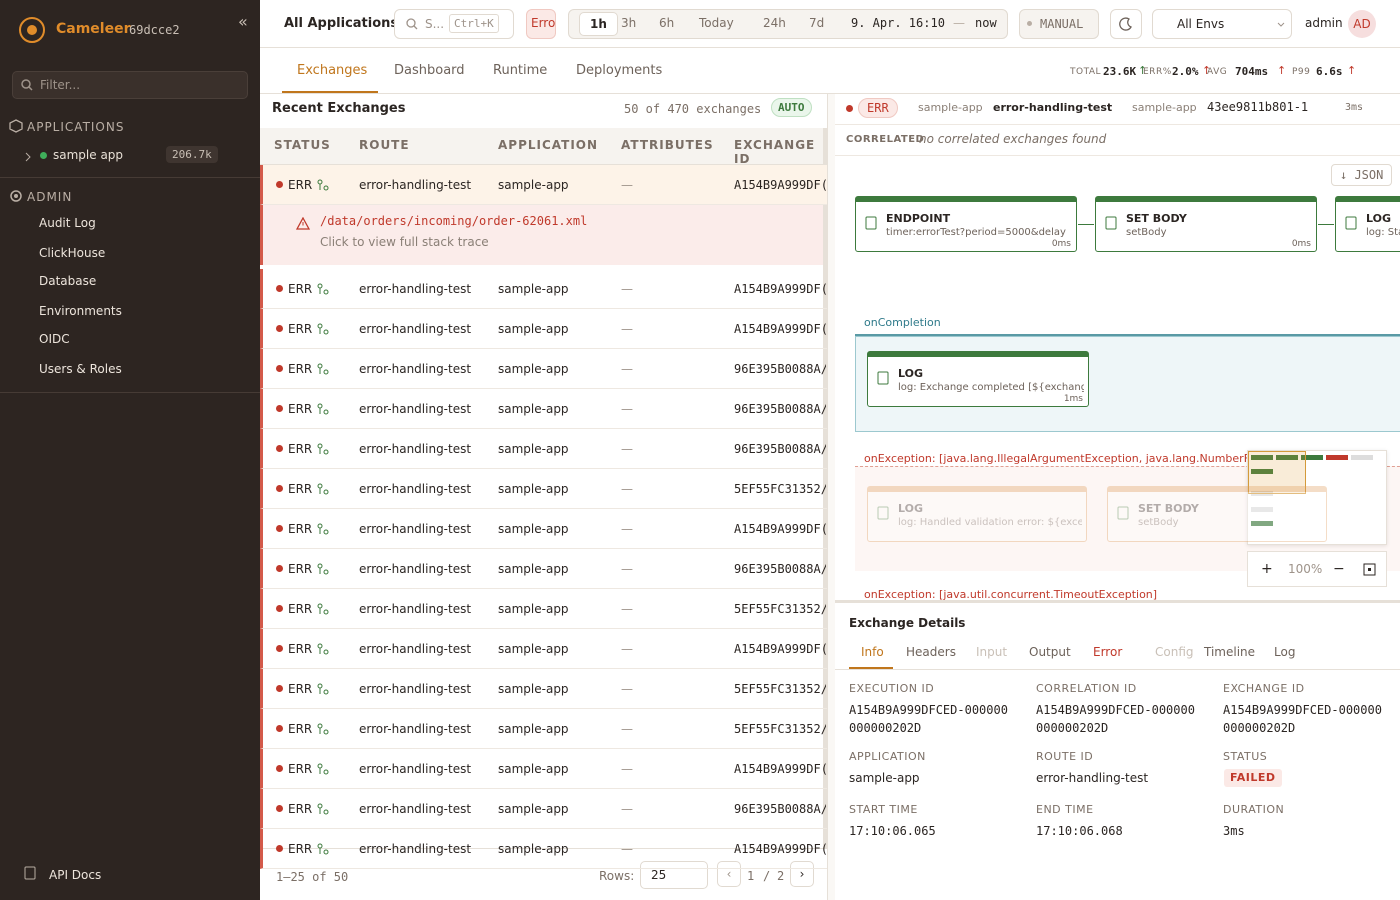  Describe the element at coordinates (892, 831) in the screenshot. I see `field-value: 17:10:06.065` at that location.